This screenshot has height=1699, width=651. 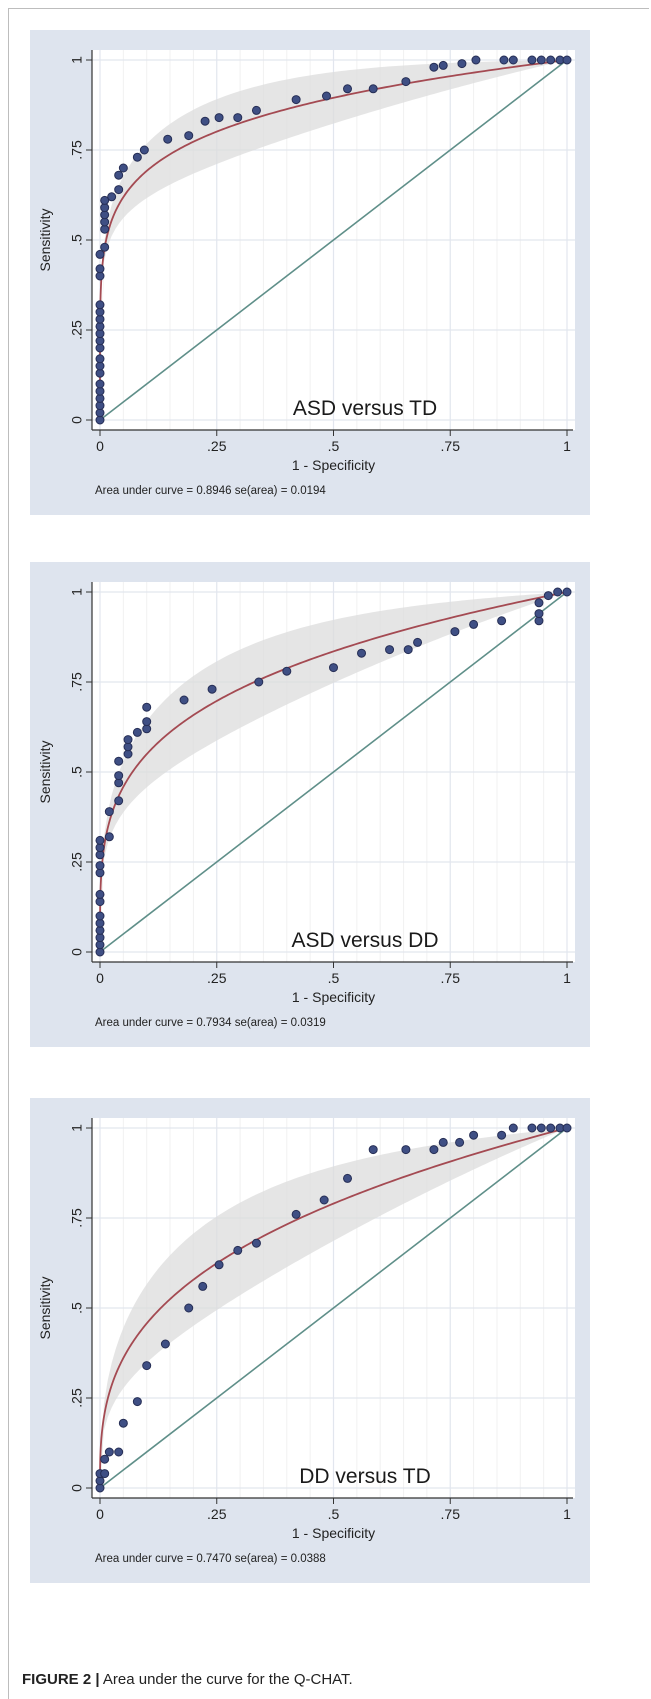 What do you see at coordinates (61, 1679) in the screenshot?
I see `figure-caption-label: FIGURE 2 |` at bounding box center [61, 1679].